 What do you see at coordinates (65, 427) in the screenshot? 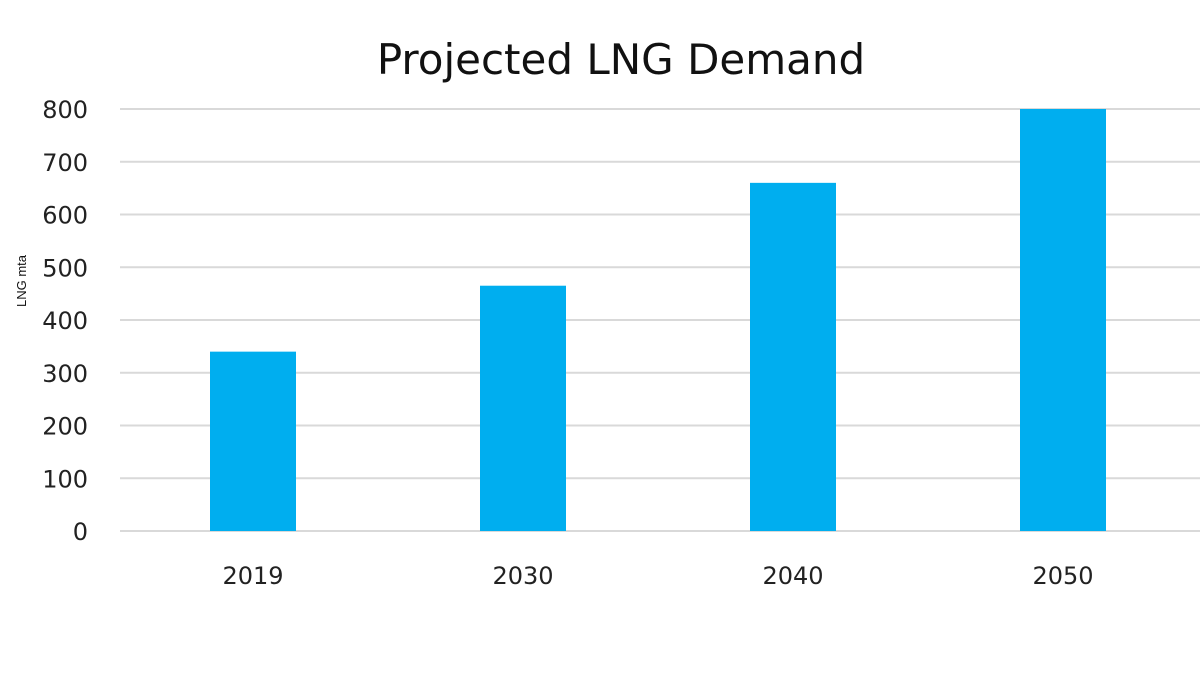
I see `y-tick-label: 200` at bounding box center [65, 427].